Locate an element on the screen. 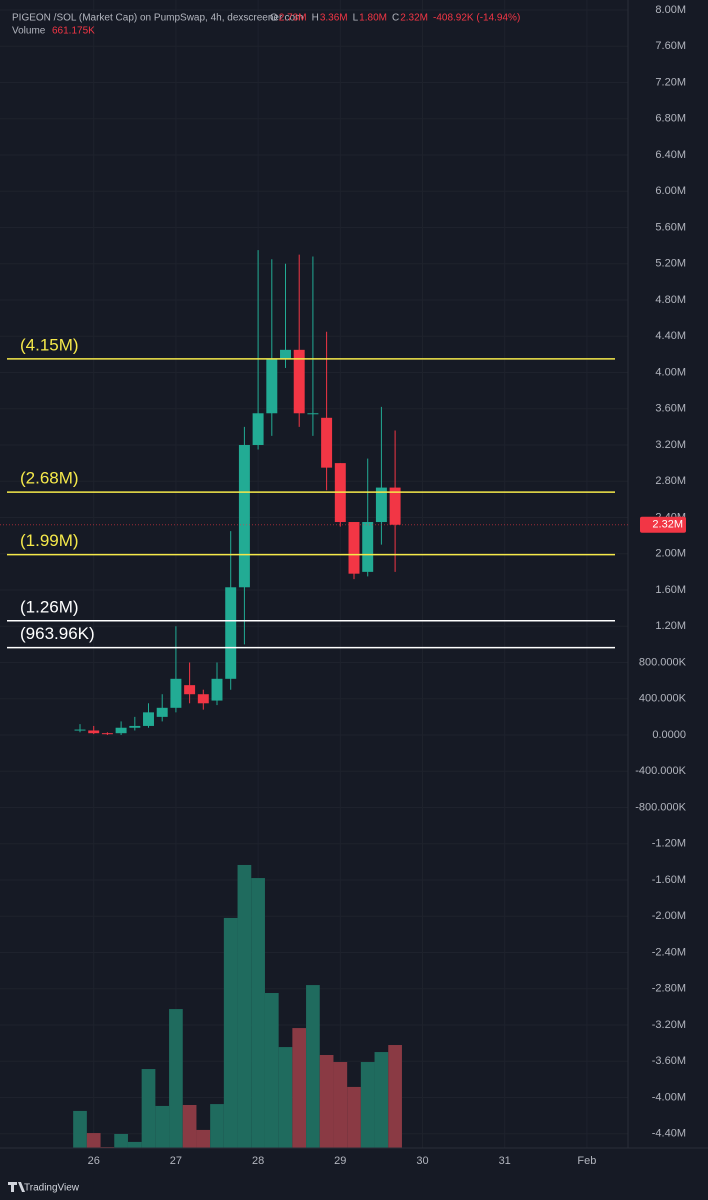 Image resolution: width=708 pixels, height=1200 pixels. y-tick-label: 5.60M is located at coordinates (670, 227).